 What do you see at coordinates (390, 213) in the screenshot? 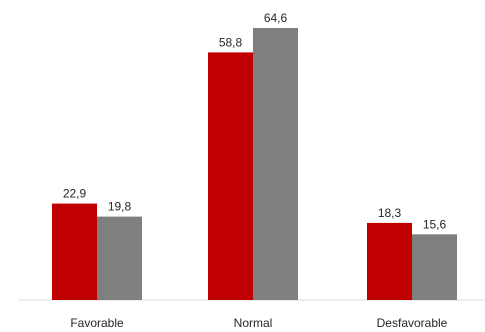
I see `data-label-desfavorable-series-1: 18,3` at bounding box center [390, 213].